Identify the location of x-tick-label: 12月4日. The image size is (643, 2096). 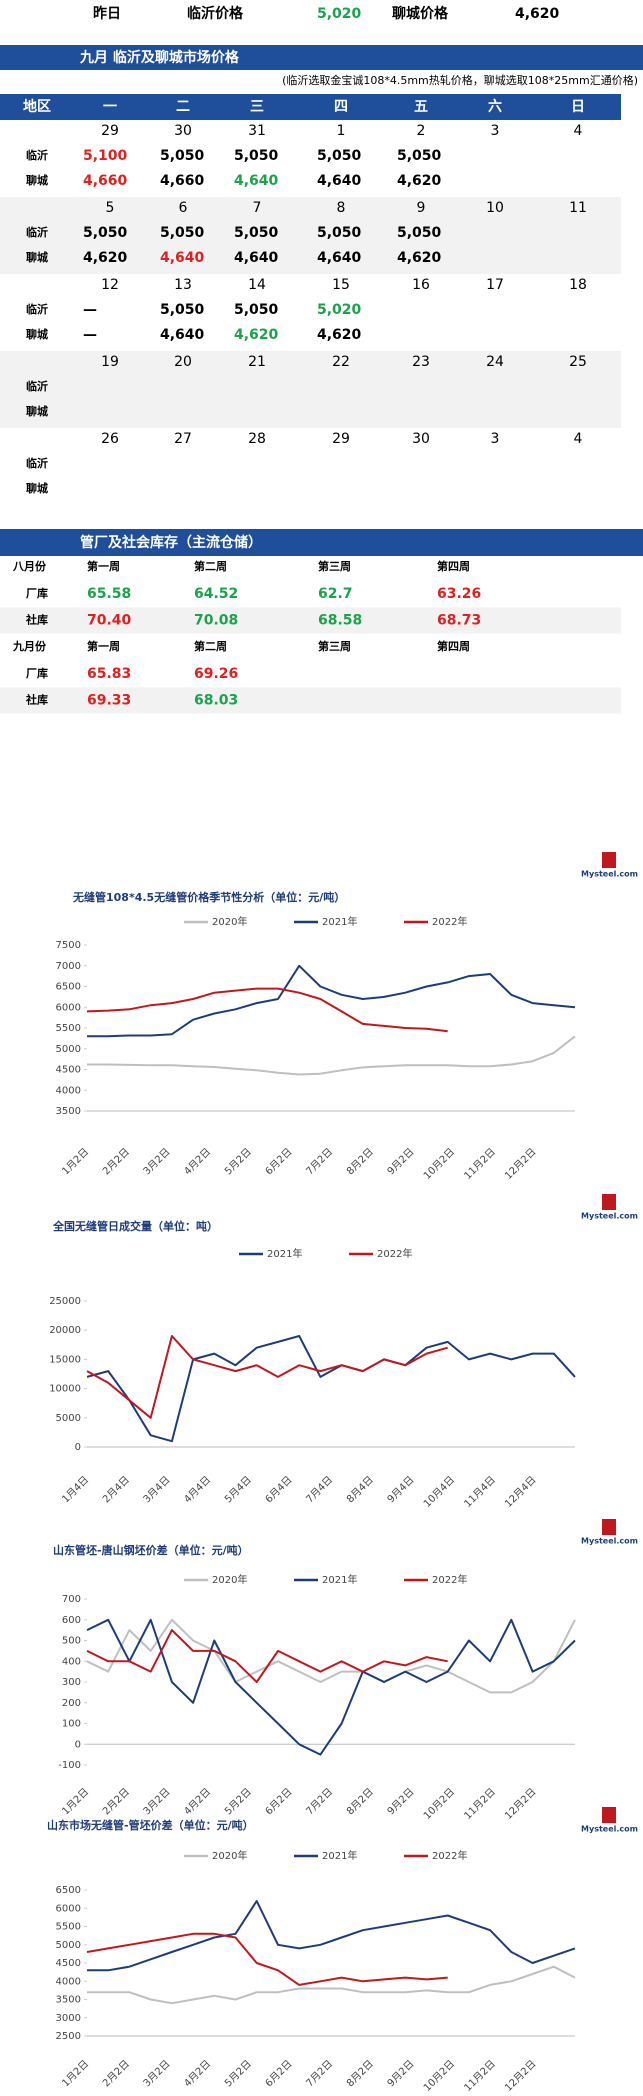
(520, 1492).